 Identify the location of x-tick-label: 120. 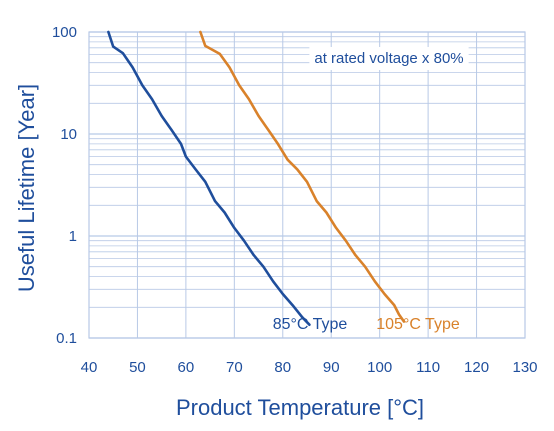
(476, 367).